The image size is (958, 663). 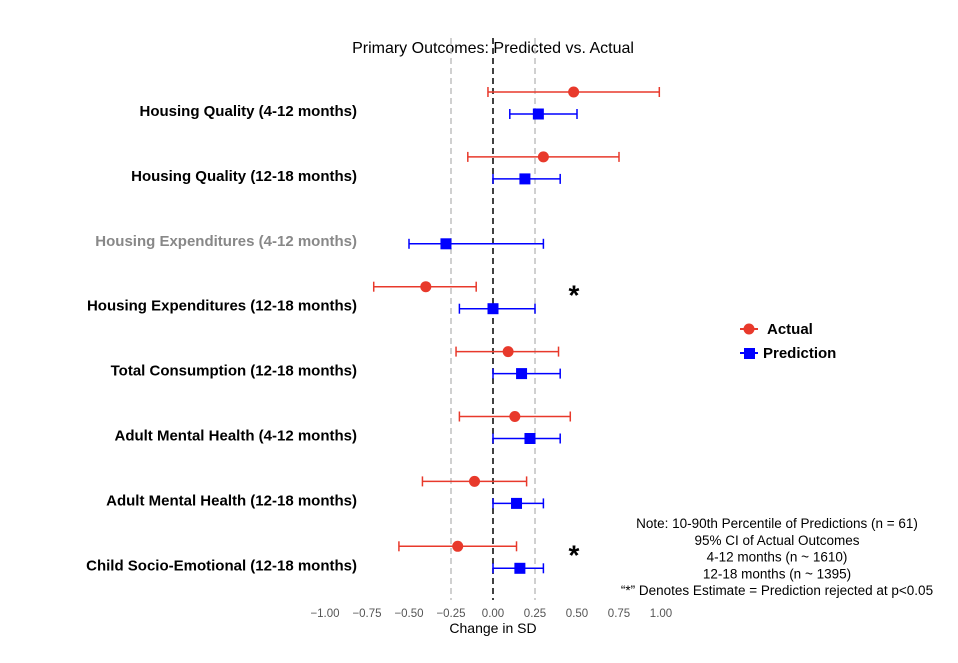 What do you see at coordinates (235, 436) in the screenshot?
I see `outcome-label: Adult Mental Health (4-12 months)` at bounding box center [235, 436].